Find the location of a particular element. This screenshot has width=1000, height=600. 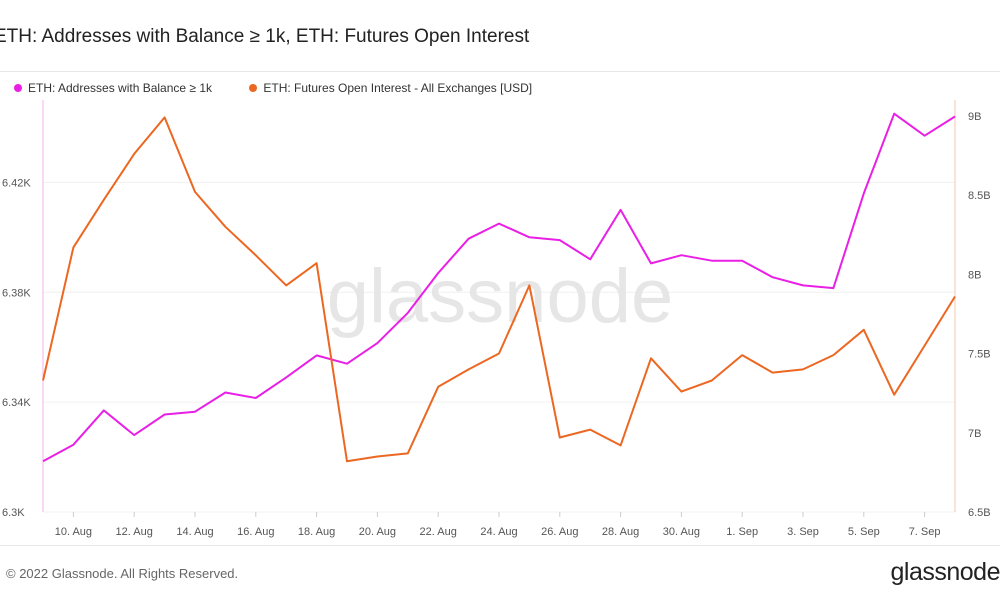

x-tick-label: 1. Sep is located at coordinates (742, 532).